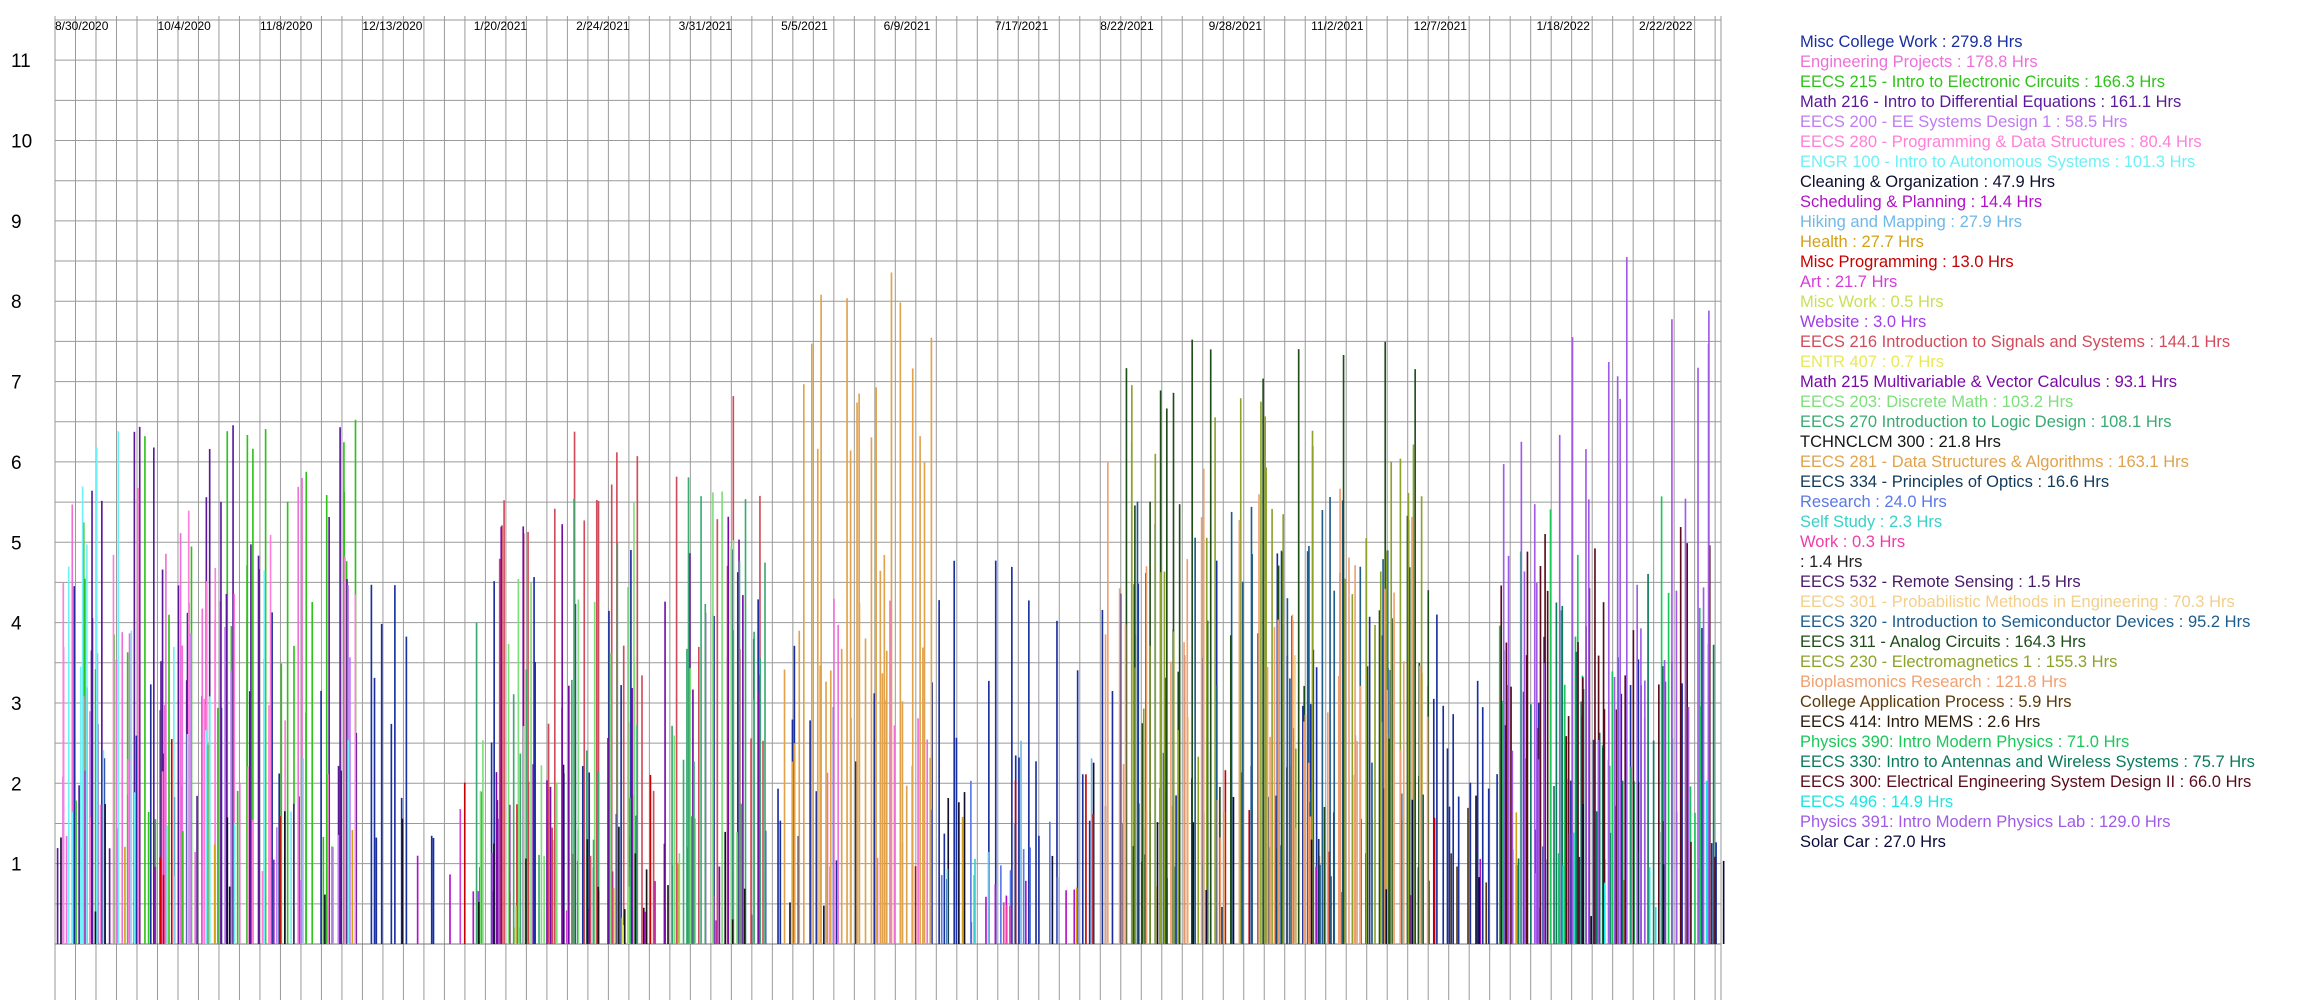  Describe the element at coordinates (16, 222) in the screenshot. I see `y-tick-label: 9` at that location.